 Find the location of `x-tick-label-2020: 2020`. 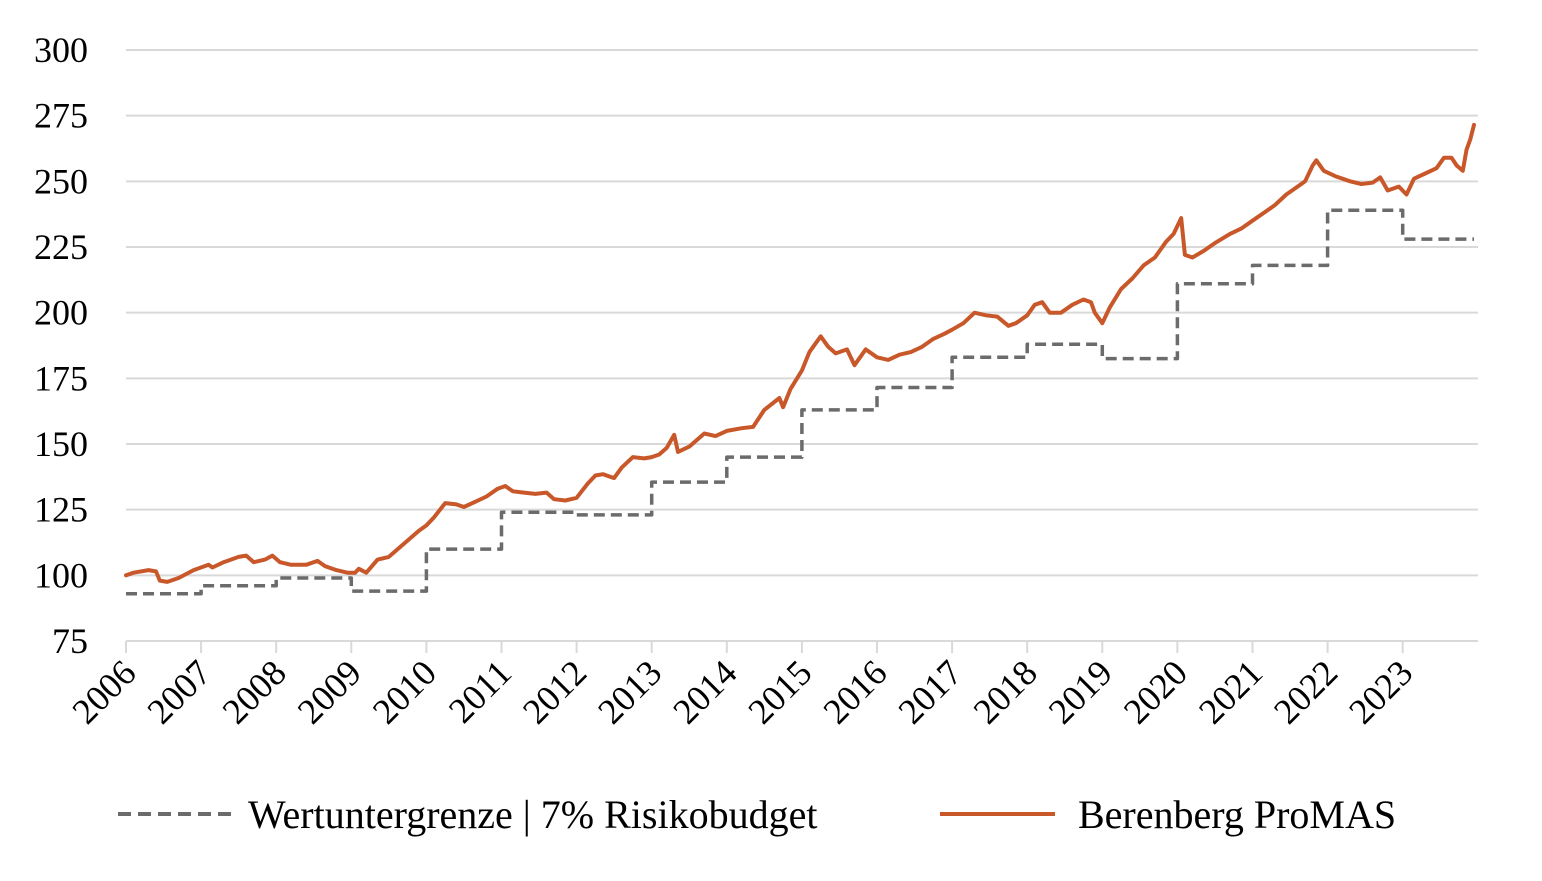

x-tick-label-2020: 2020 is located at coordinates (1155, 691).